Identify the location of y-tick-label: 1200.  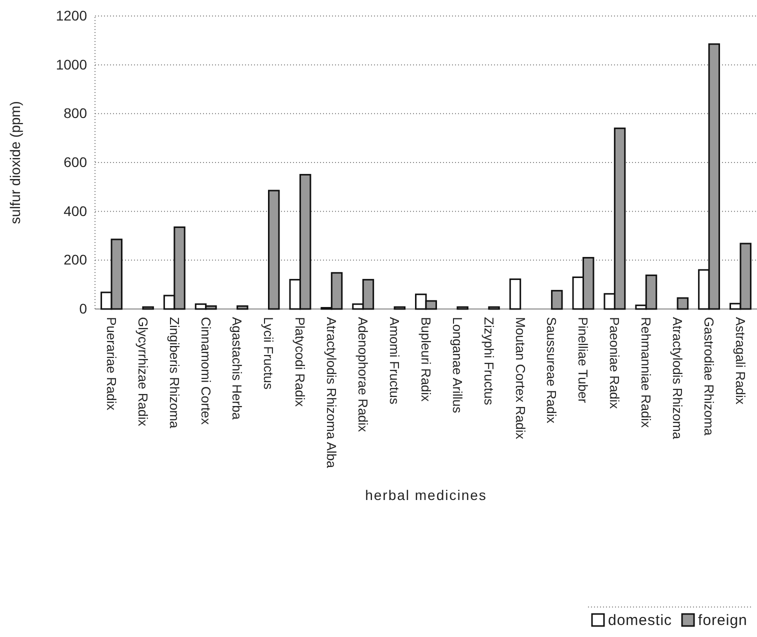
(72, 15).